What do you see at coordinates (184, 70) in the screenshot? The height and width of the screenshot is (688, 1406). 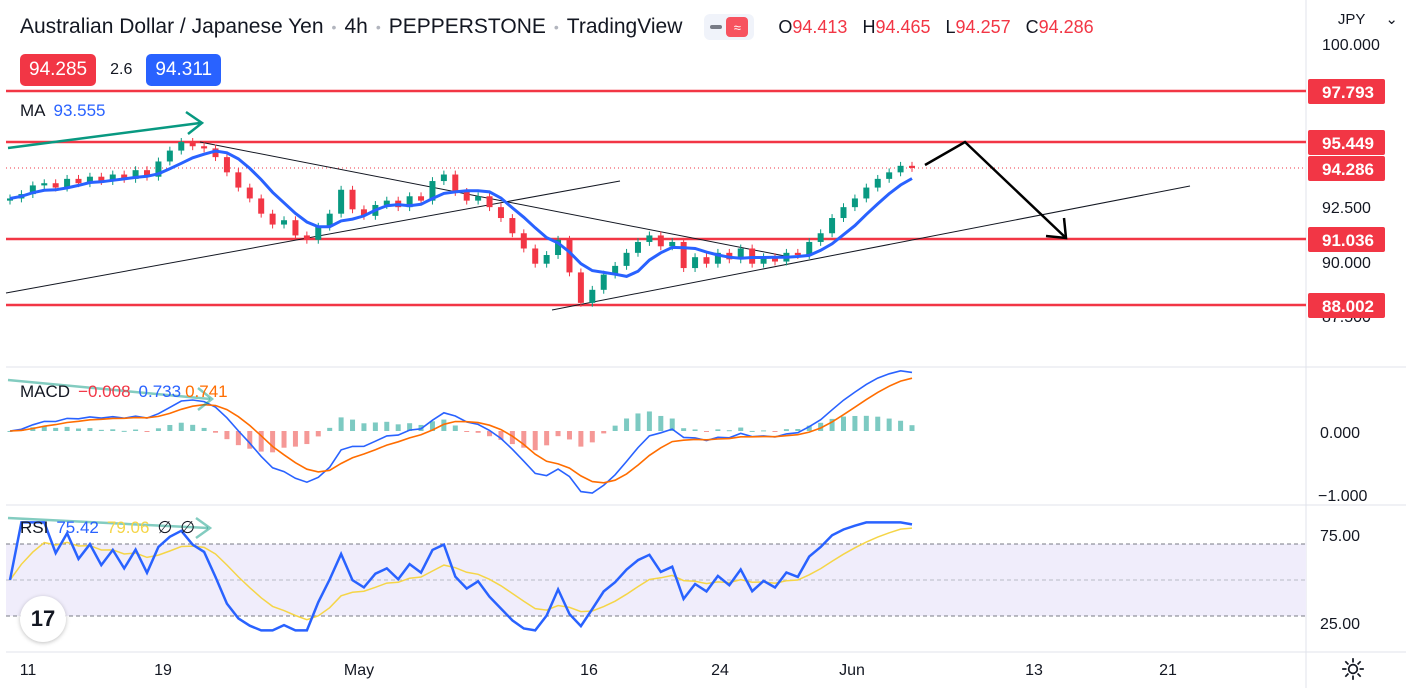 I see `buy-button: 94.311` at bounding box center [184, 70].